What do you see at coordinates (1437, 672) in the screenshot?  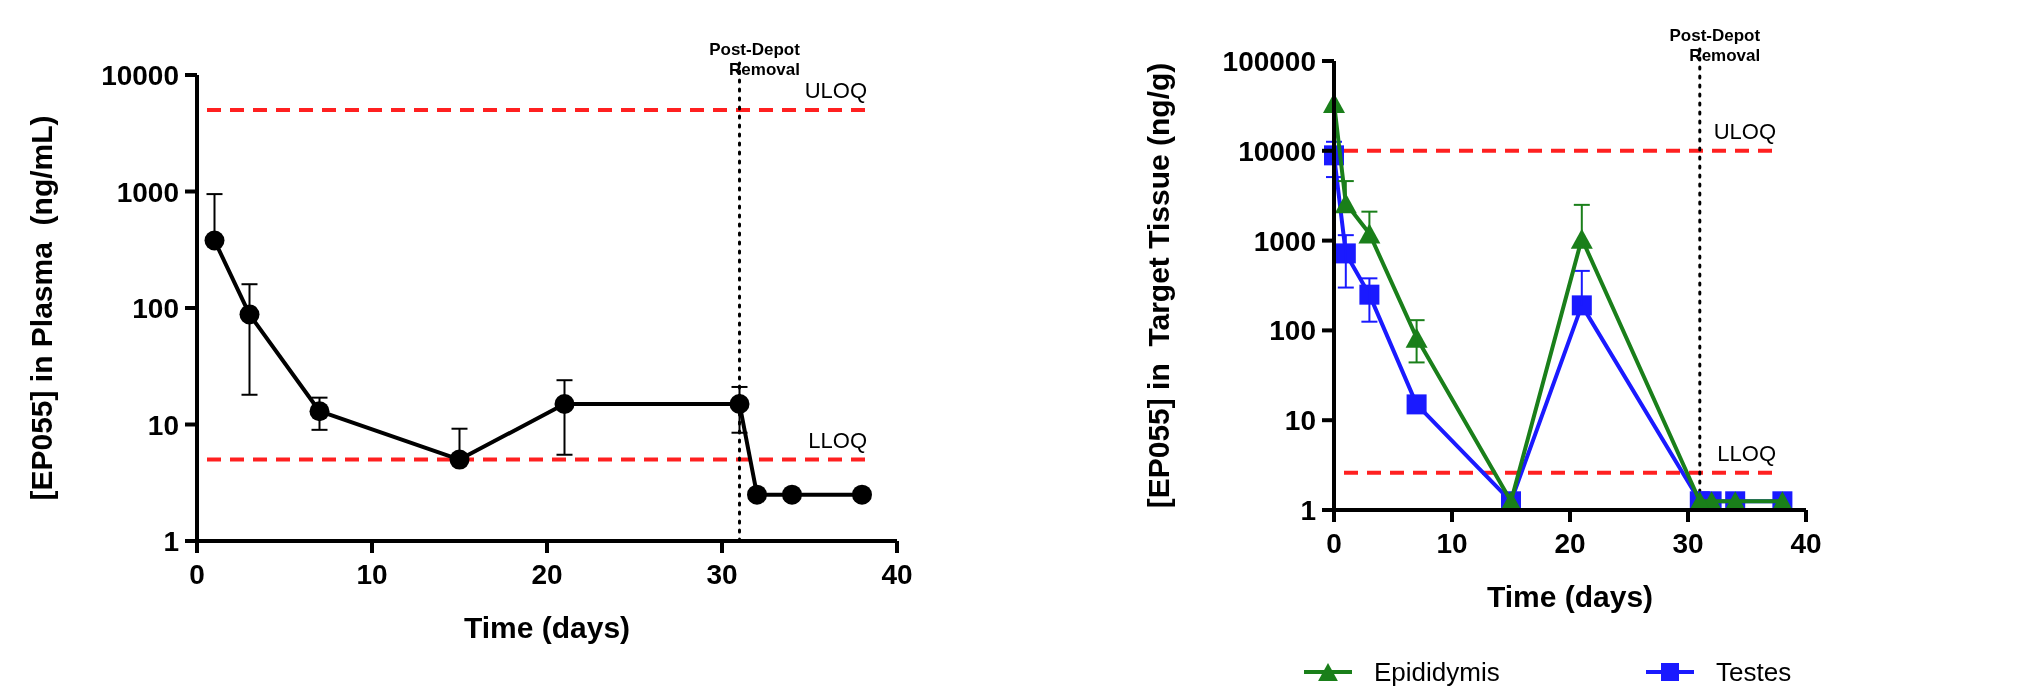 I see `legend-label: Epididymis` at bounding box center [1437, 672].